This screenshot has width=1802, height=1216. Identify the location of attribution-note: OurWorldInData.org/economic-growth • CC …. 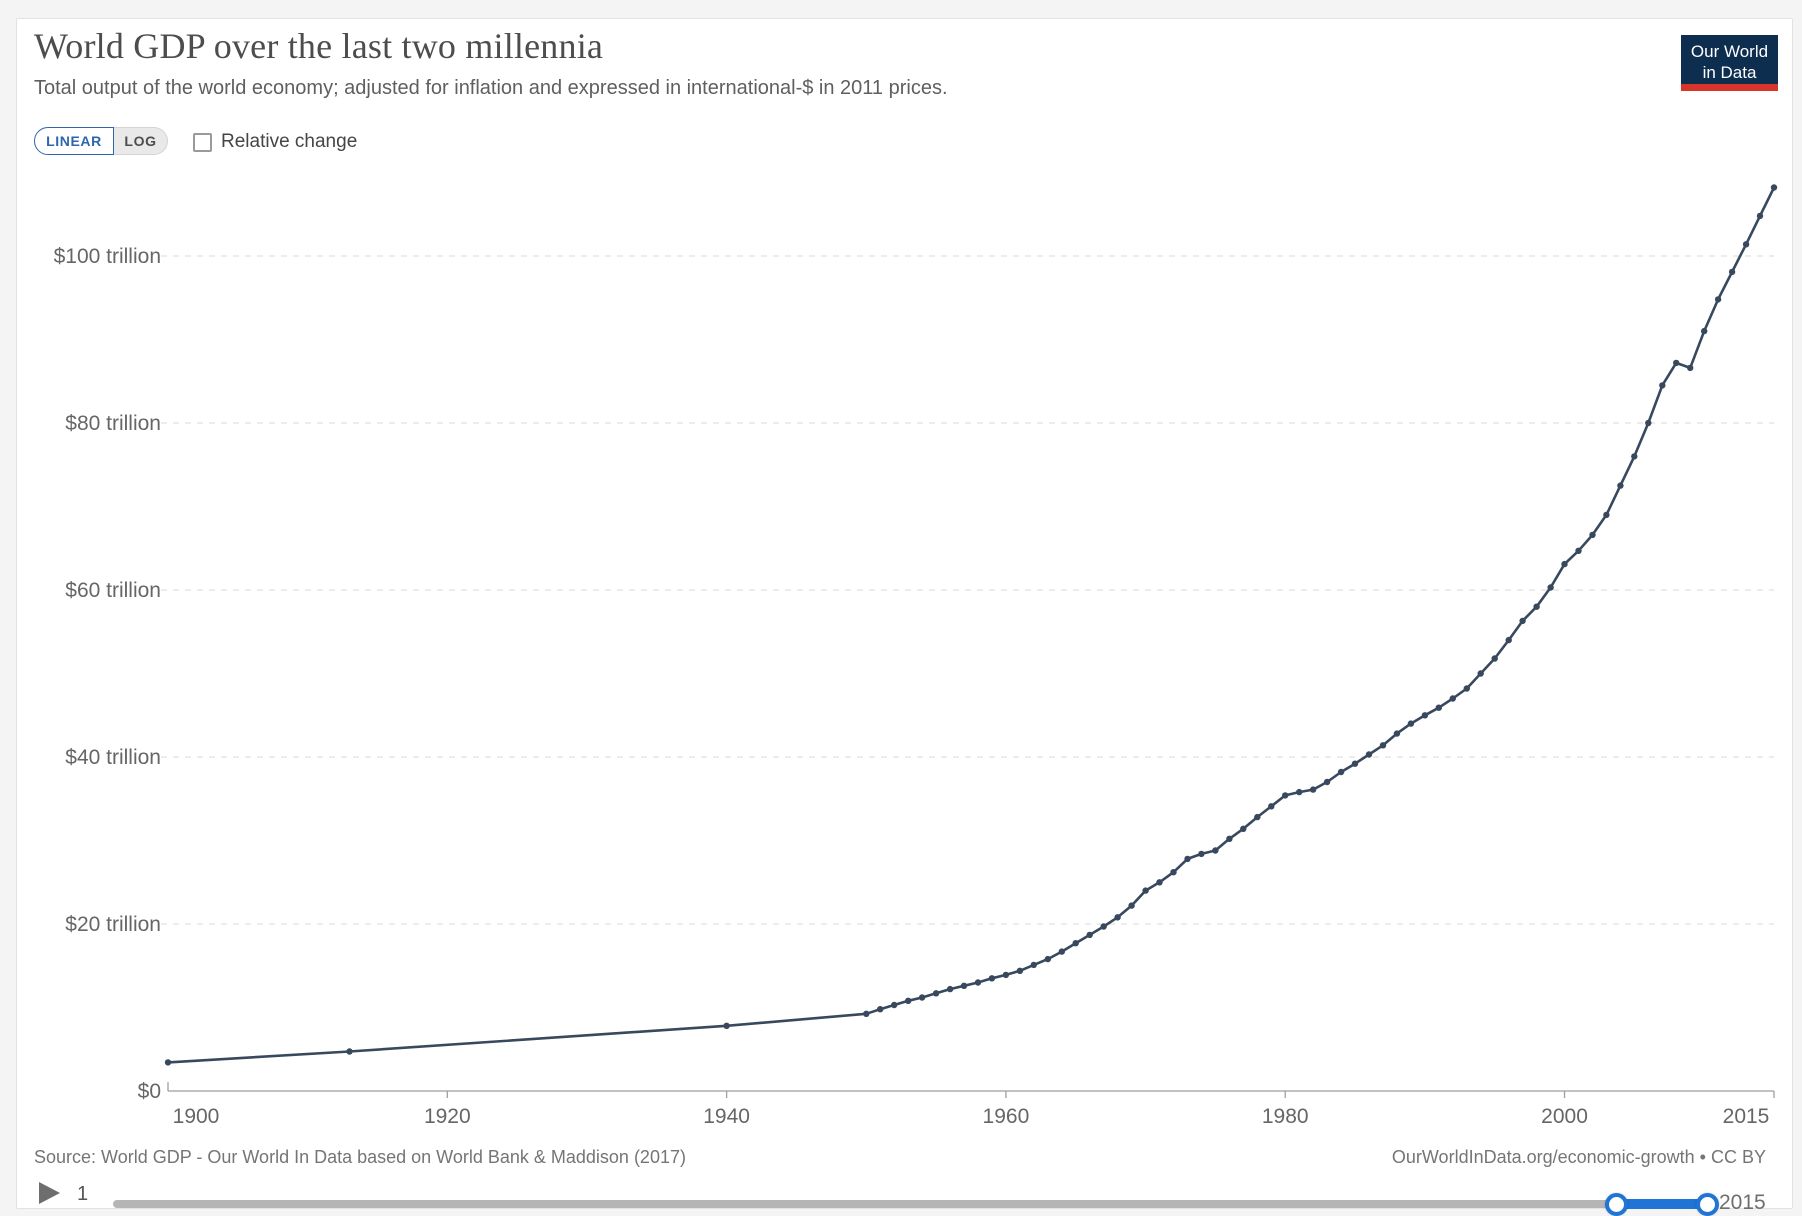
(1578, 1157).